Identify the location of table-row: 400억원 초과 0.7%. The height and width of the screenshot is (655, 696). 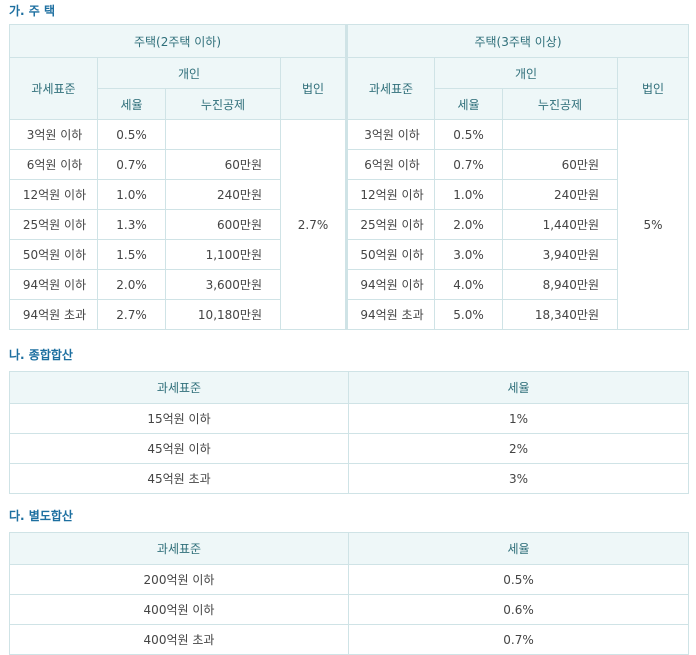
(349, 639).